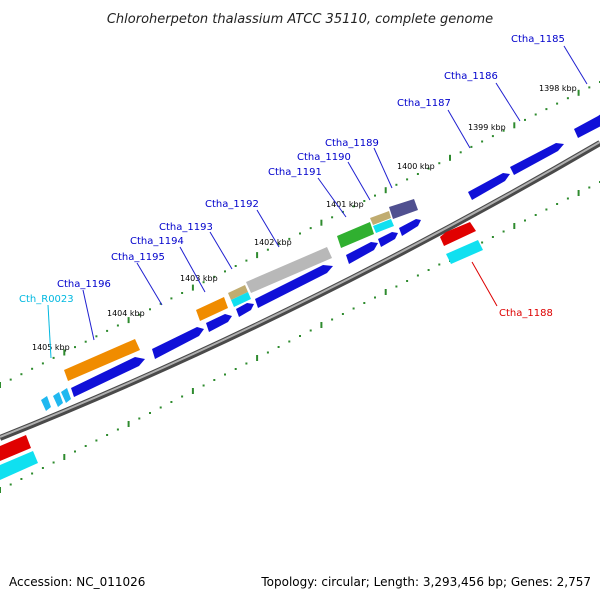 The width and height of the screenshot is (600, 600). Describe the element at coordinates (108, 377) in the screenshot. I see `gene-ctha-1196-arrow` at that location.